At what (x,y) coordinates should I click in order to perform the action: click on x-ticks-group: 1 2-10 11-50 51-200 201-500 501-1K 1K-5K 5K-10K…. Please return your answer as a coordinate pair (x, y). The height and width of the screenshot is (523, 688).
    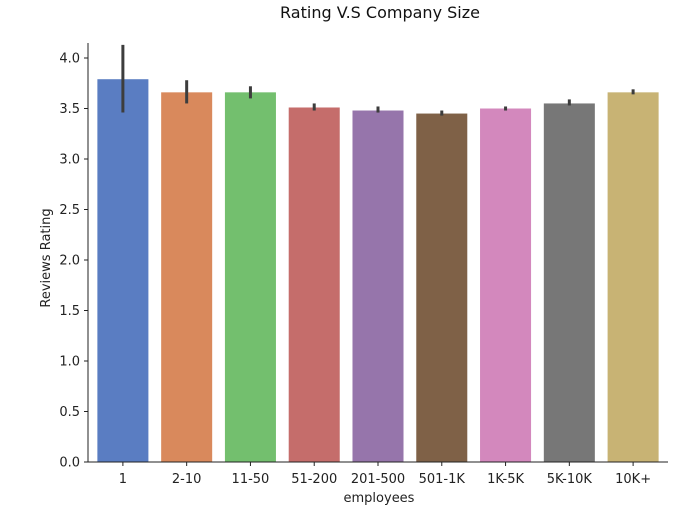
    Looking at the image, I should click on (385, 474).